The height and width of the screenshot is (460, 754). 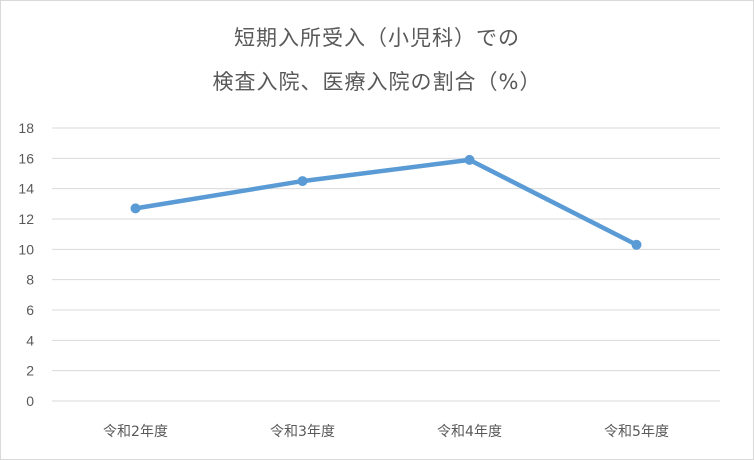 I want to click on y-tick-label-8: 16, so click(x=26, y=158).